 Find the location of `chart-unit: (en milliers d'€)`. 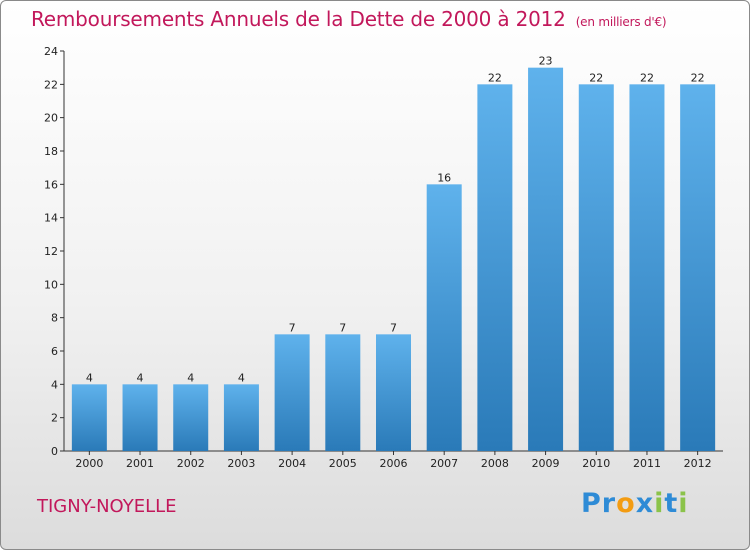

chart-unit: (en milliers d'€) is located at coordinates (621, 22).